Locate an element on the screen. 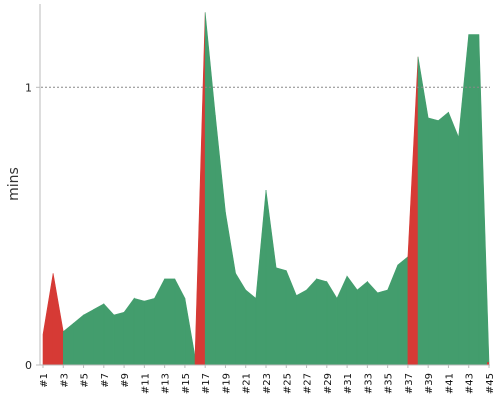  x-tick-label: #29 is located at coordinates (328, 383).